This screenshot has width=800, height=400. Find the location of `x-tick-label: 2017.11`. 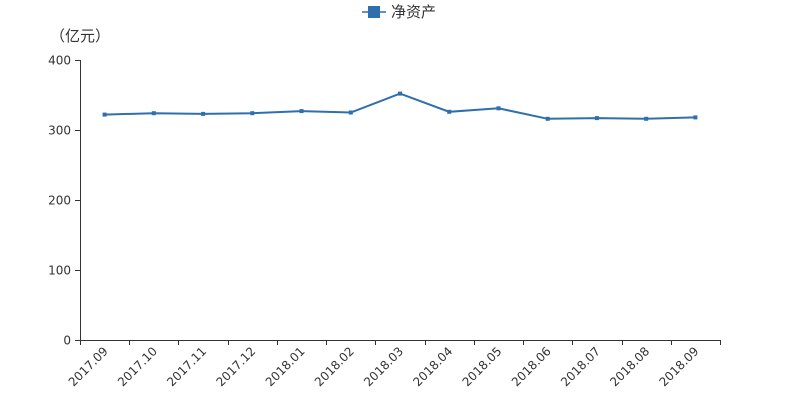

x-tick-label: 2017.11 is located at coordinates (186, 366).